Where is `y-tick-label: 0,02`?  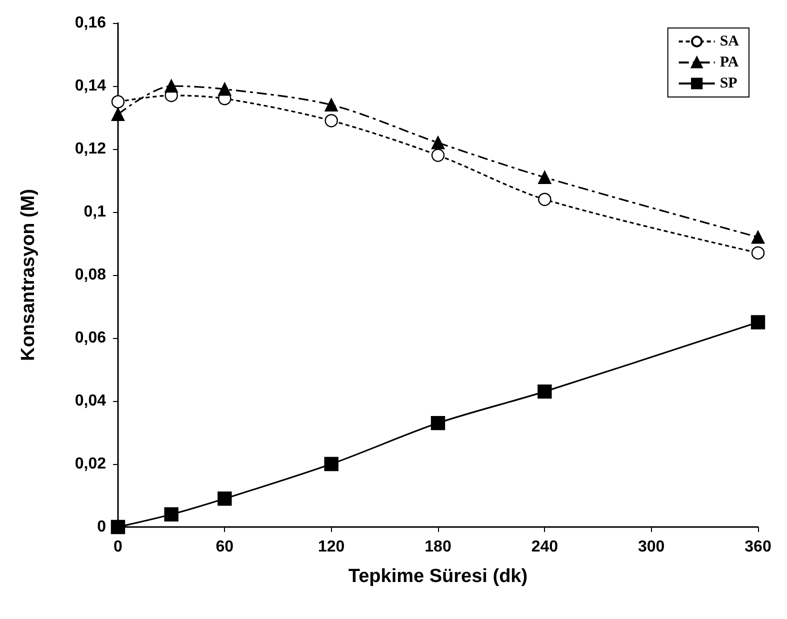 y-tick-label: 0,02 is located at coordinates (90, 464).